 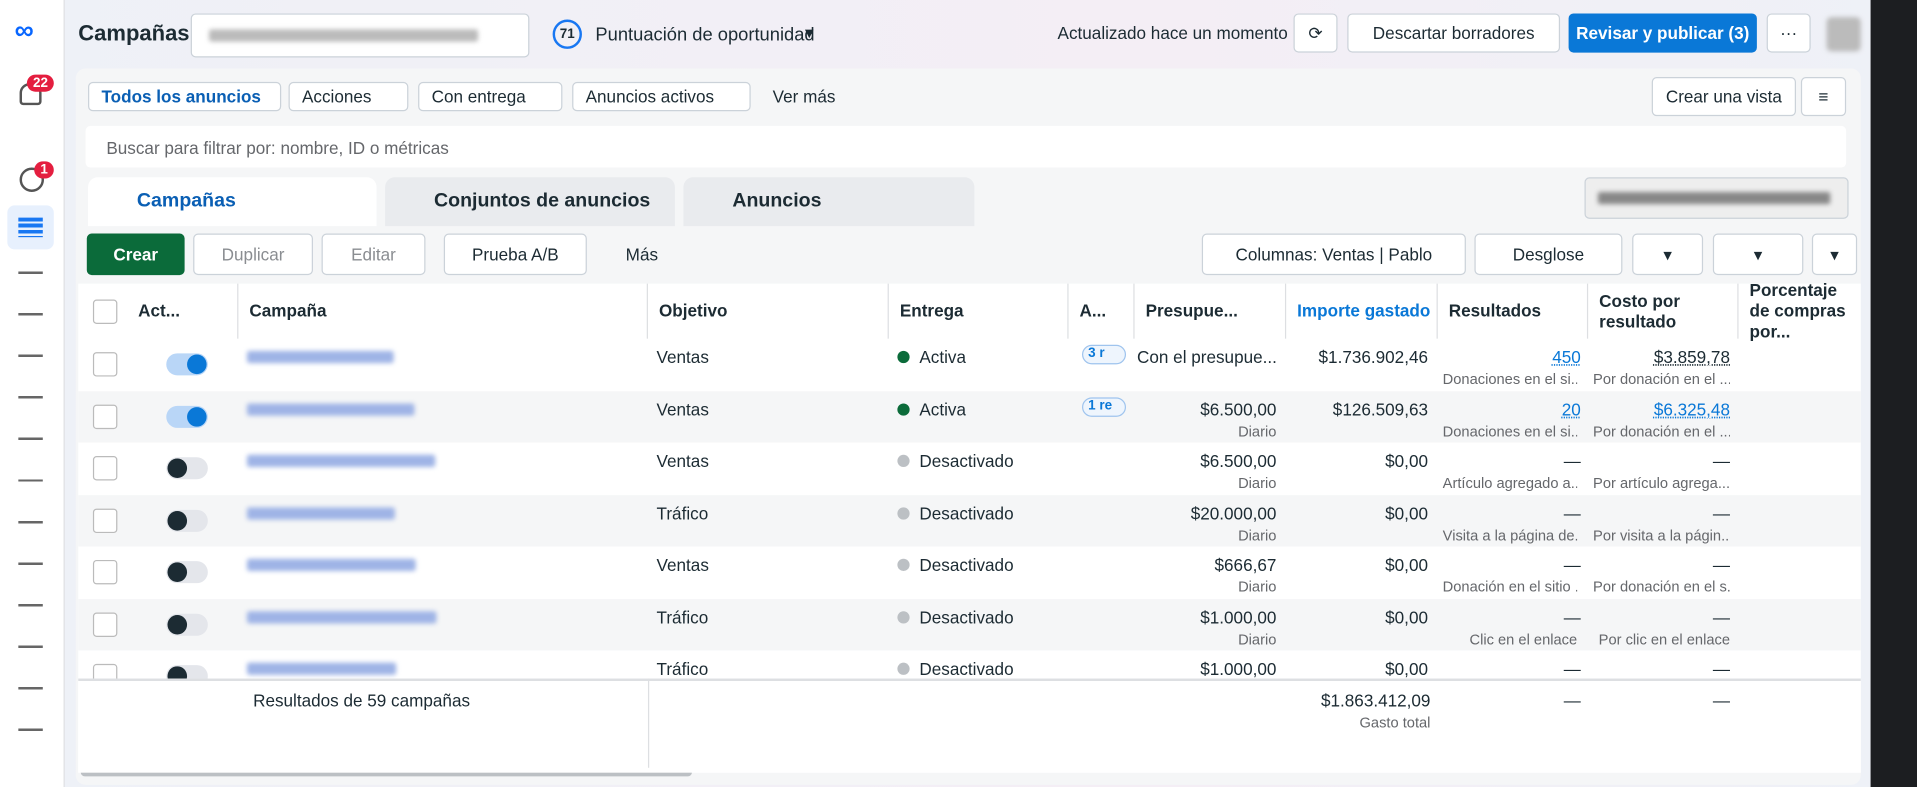 What do you see at coordinates (1663, 311) in the screenshot?
I see `column-header: Costo por resultado` at bounding box center [1663, 311].